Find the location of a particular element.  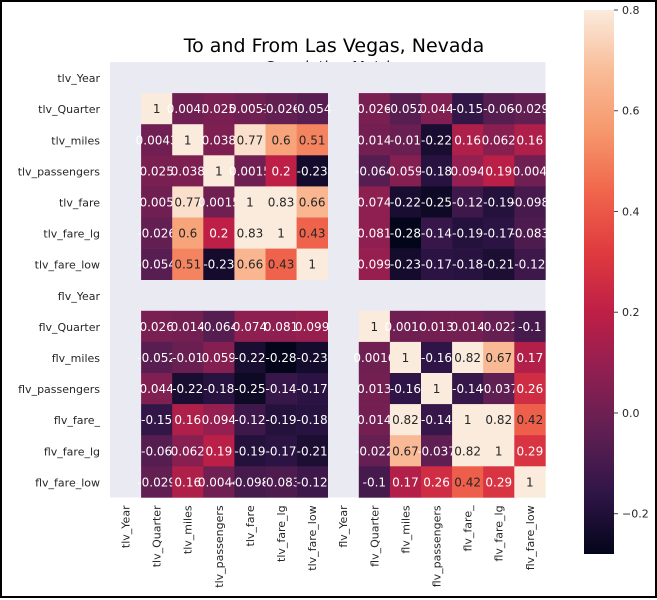

cell-value-label: 0.66 is located at coordinates (312, 202).